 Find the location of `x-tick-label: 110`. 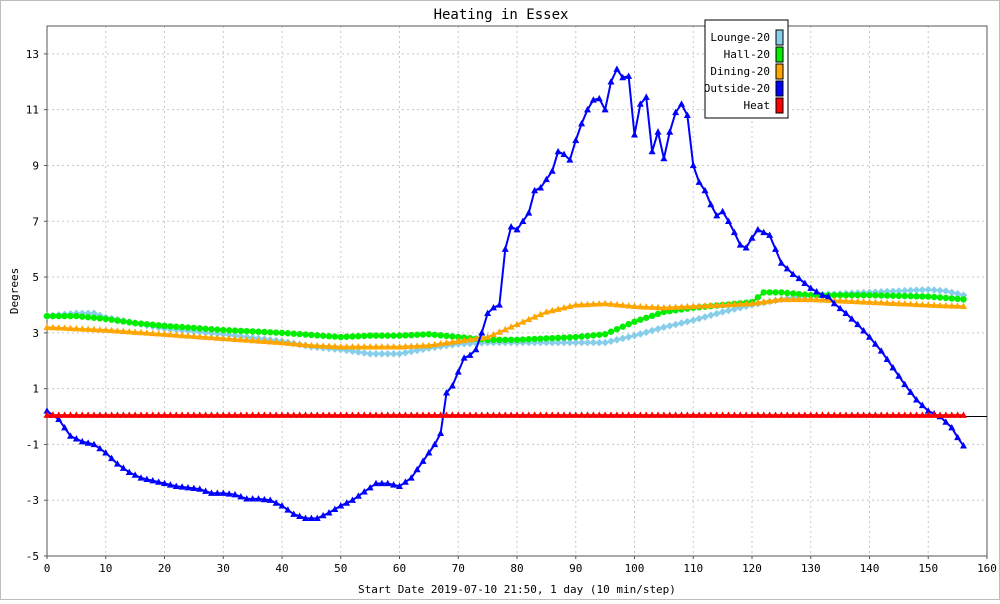

x-tick-label: 110 is located at coordinates (693, 568).